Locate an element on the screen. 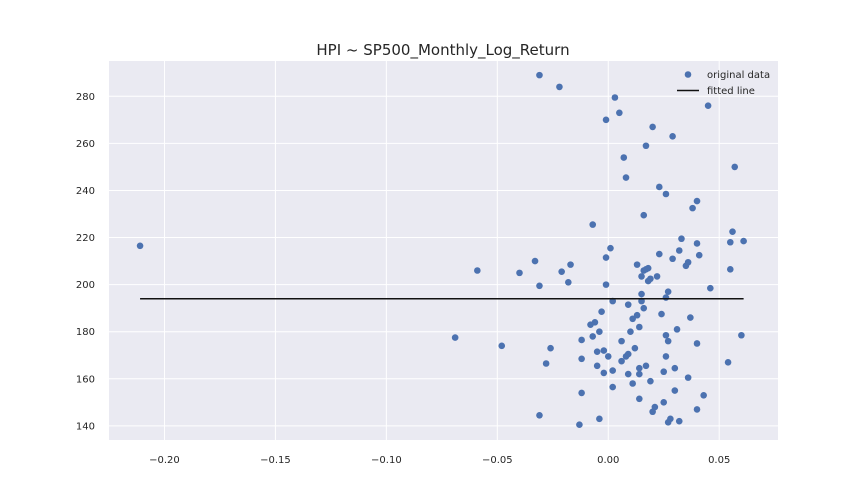 The image size is (864, 504). x-tick-label: 0.05 is located at coordinates (719, 460).